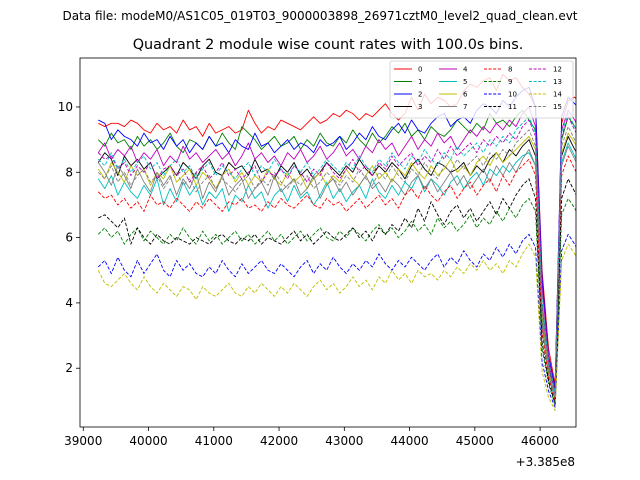  What do you see at coordinates (557, 95) in the screenshot?
I see `legend-label-14: 14` at bounding box center [557, 95].